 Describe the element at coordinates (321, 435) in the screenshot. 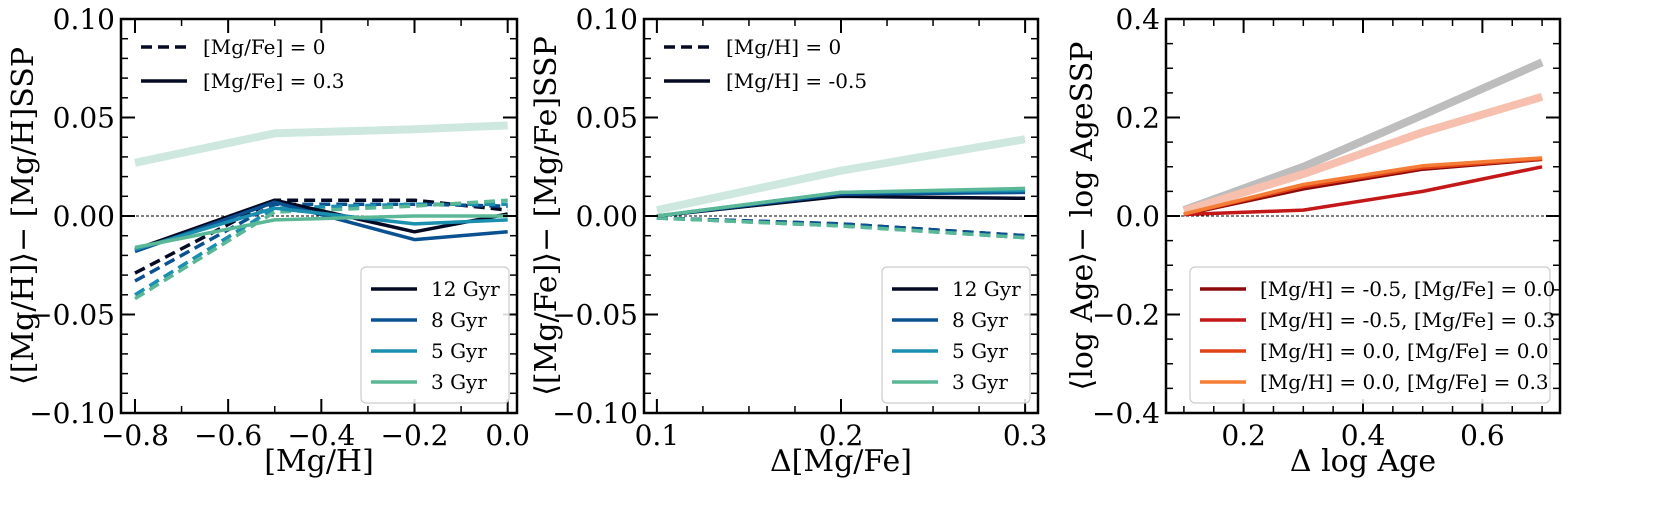

I see `x-tick-label: −0.4` at that location.